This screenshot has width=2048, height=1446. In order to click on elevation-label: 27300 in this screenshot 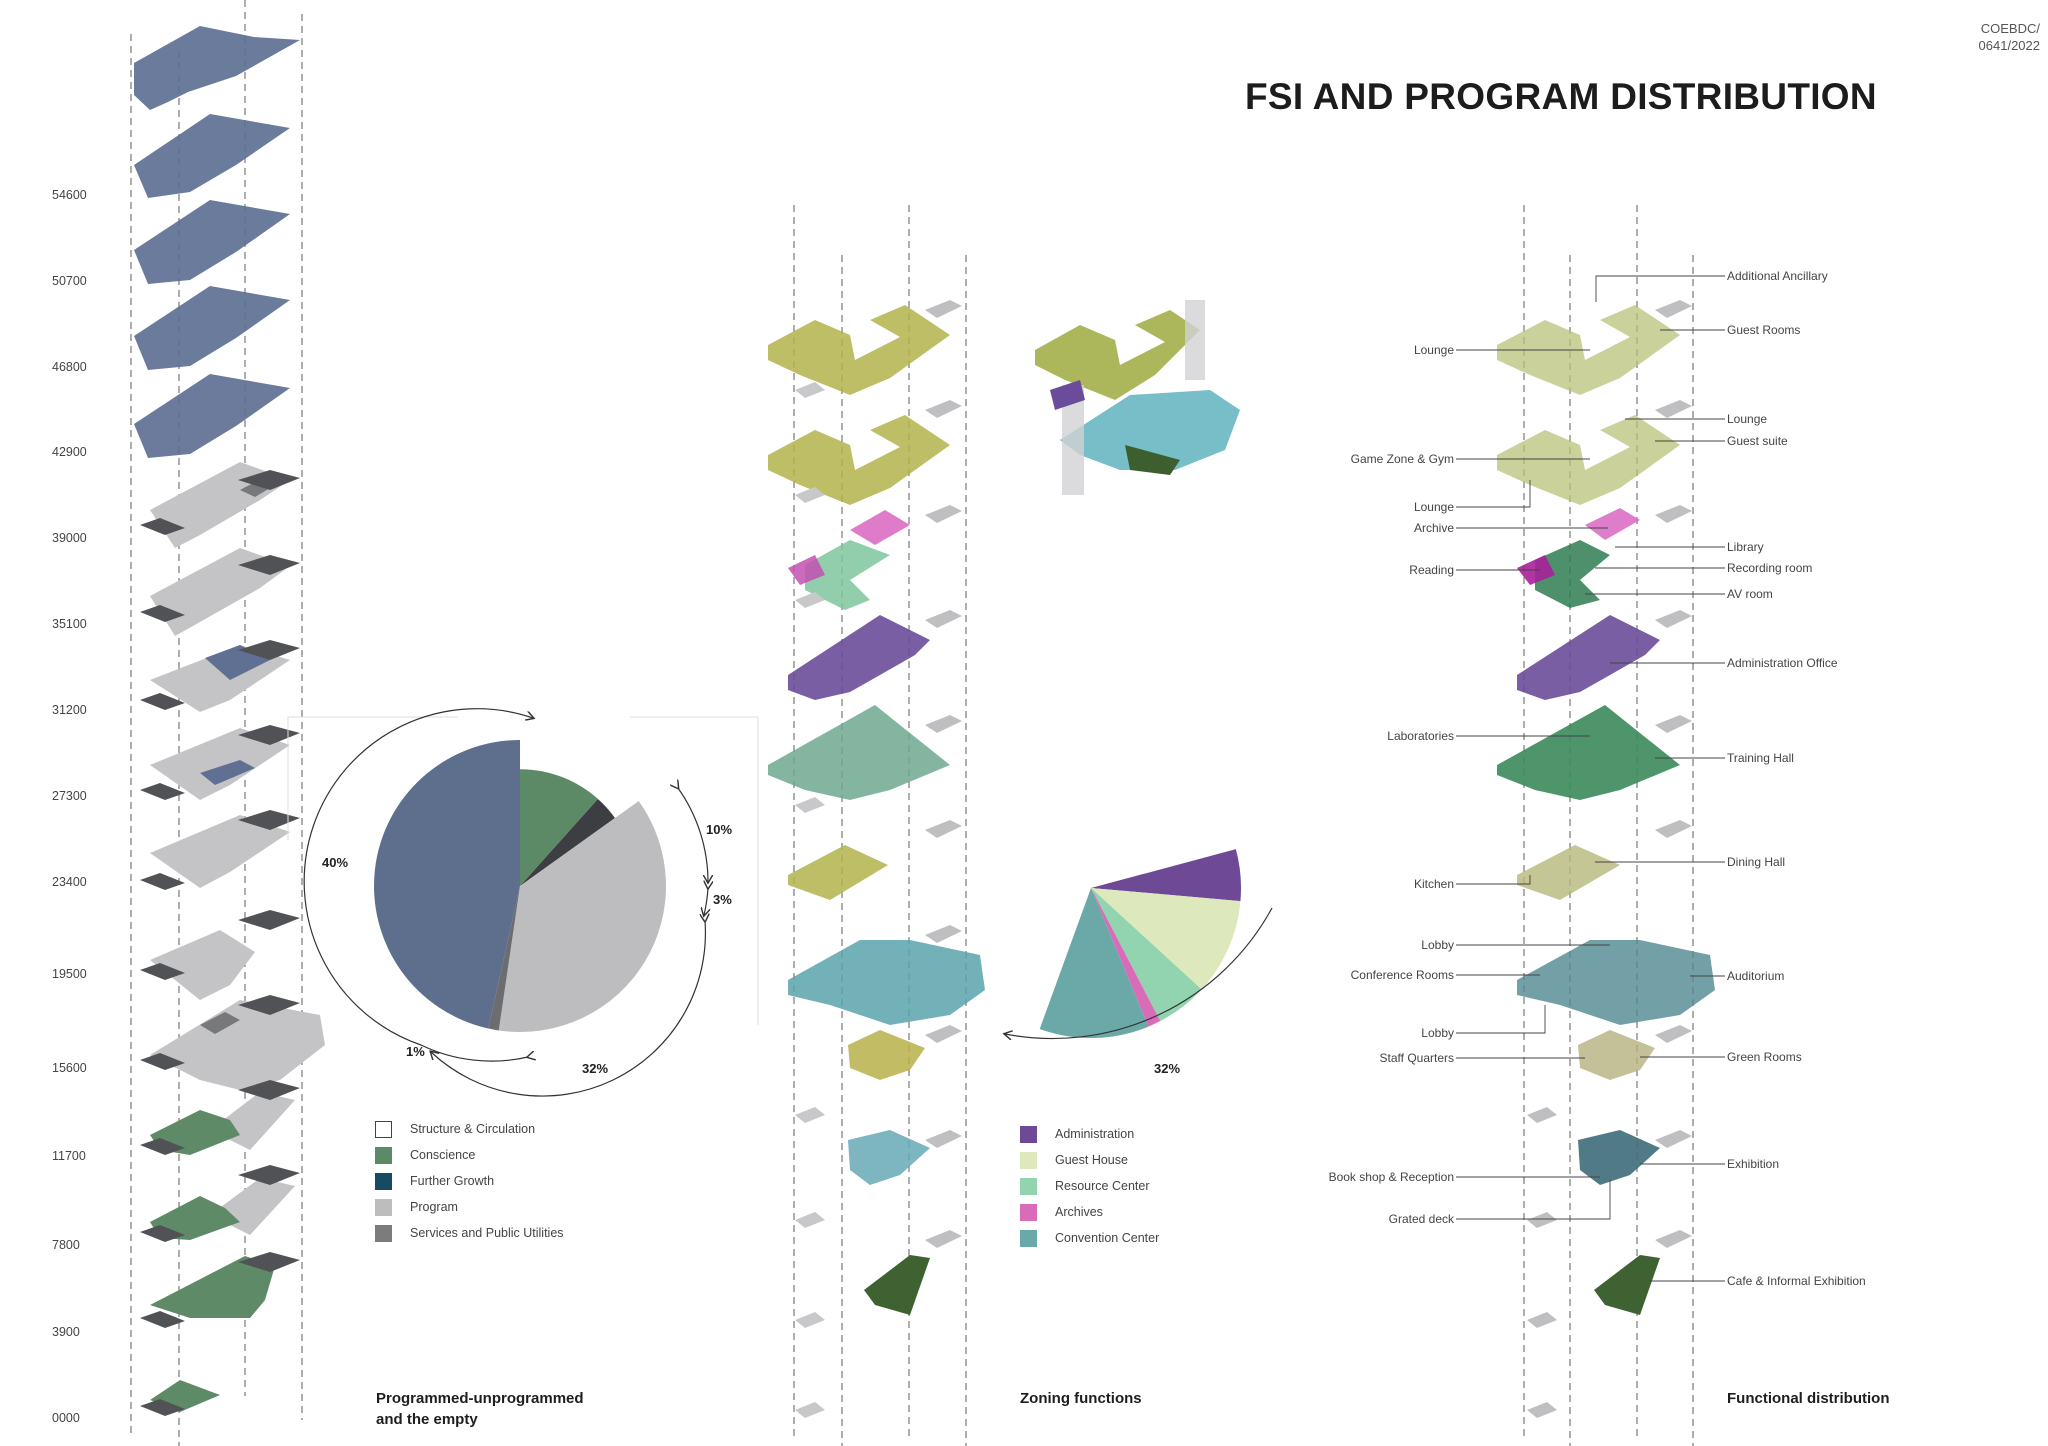, I will do `click(69, 796)`.